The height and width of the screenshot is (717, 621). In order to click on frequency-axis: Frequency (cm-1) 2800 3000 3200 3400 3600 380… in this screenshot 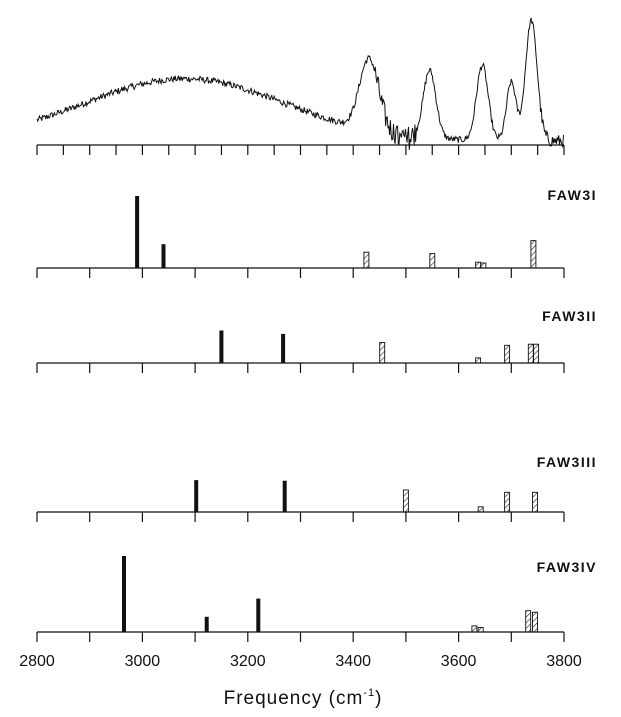, I will do `click(300, 681)`.